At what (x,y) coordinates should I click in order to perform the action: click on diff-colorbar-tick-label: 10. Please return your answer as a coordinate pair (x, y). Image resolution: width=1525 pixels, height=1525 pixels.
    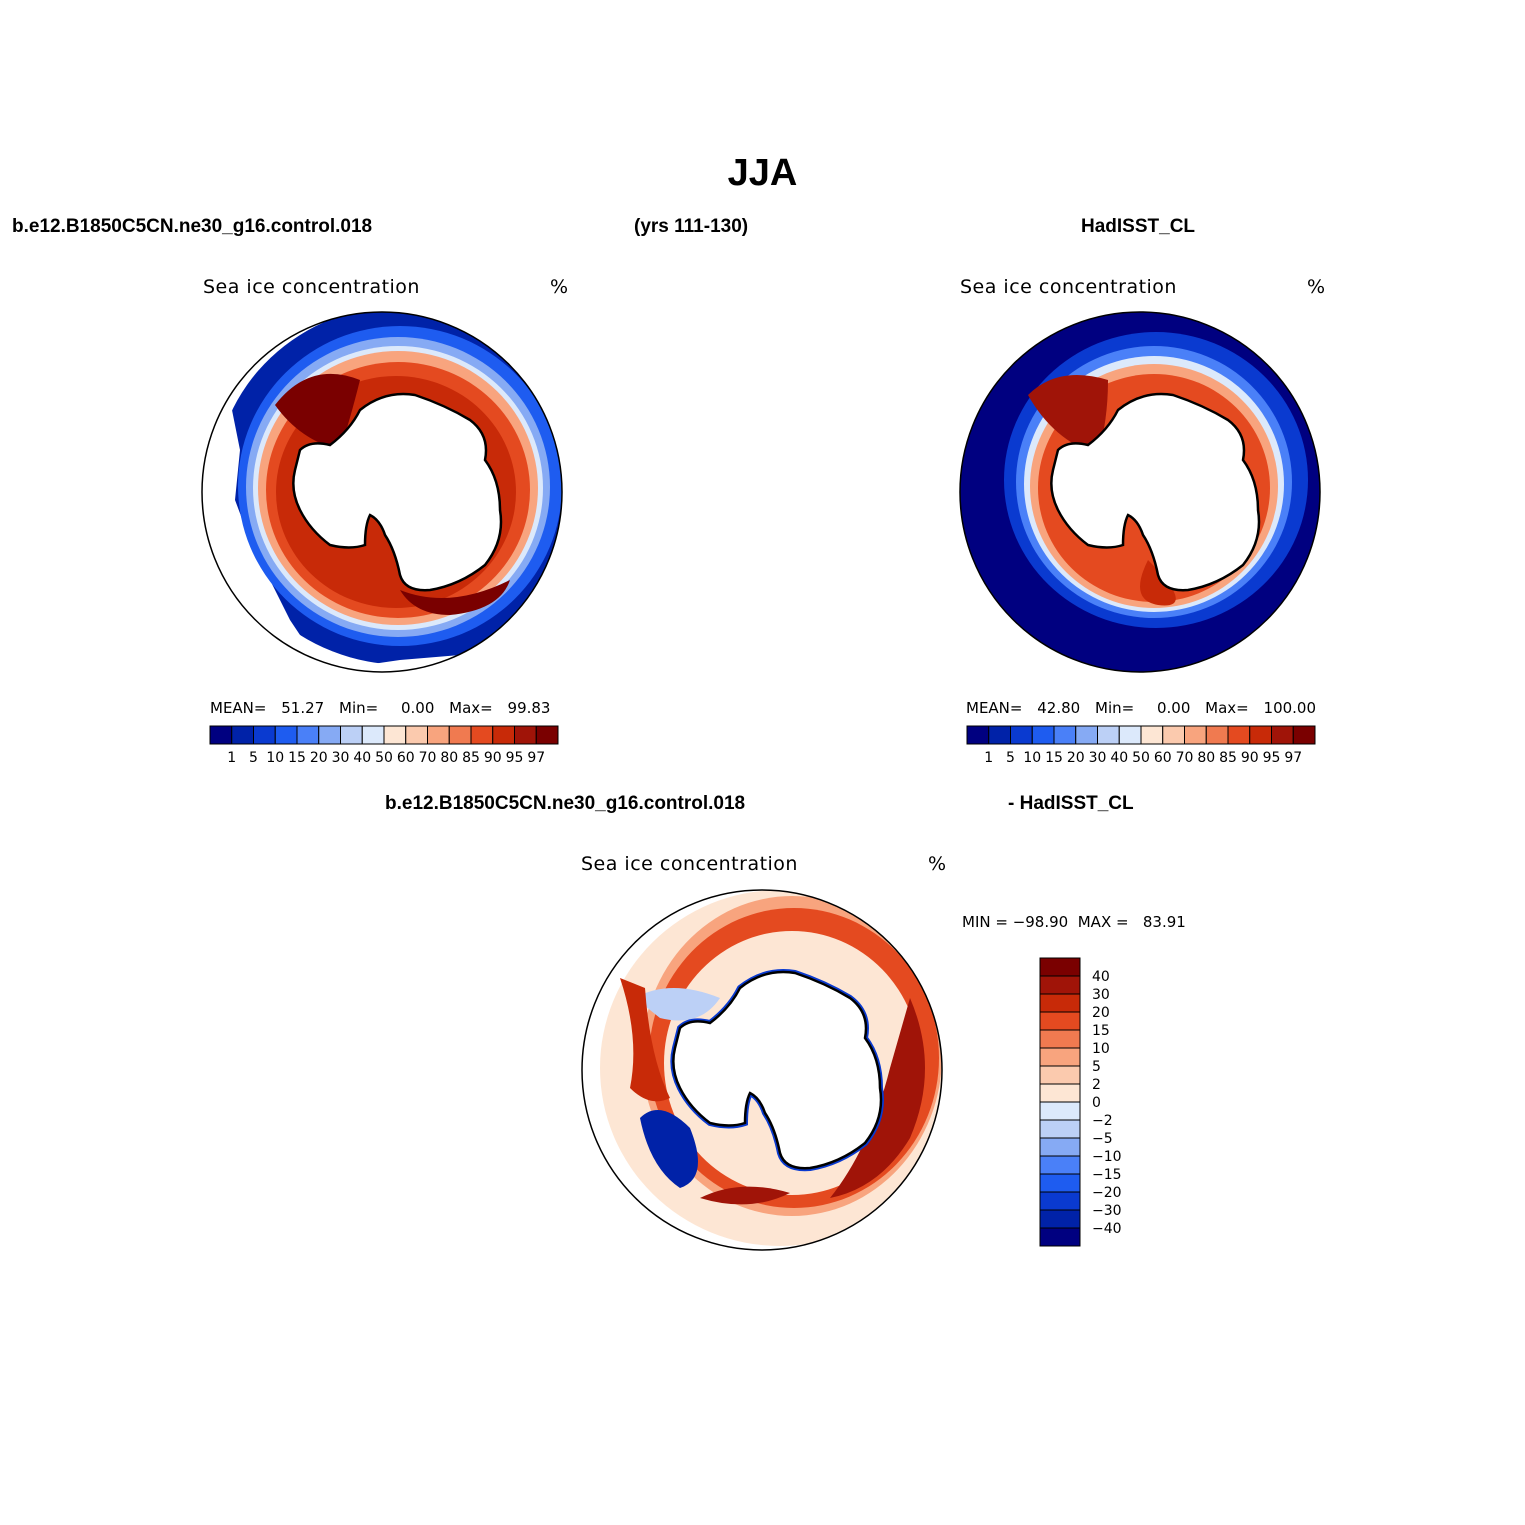
    Looking at the image, I should click on (1101, 1049).